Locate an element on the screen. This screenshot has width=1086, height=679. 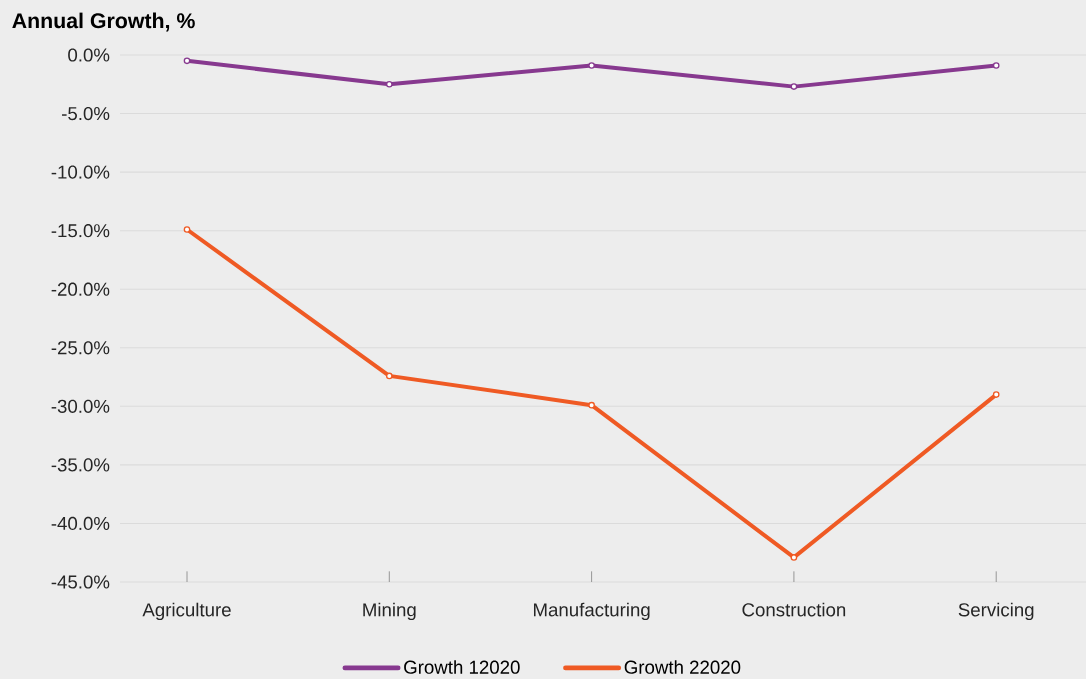
y-tick-label: 0.0% is located at coordinates (89, 55).